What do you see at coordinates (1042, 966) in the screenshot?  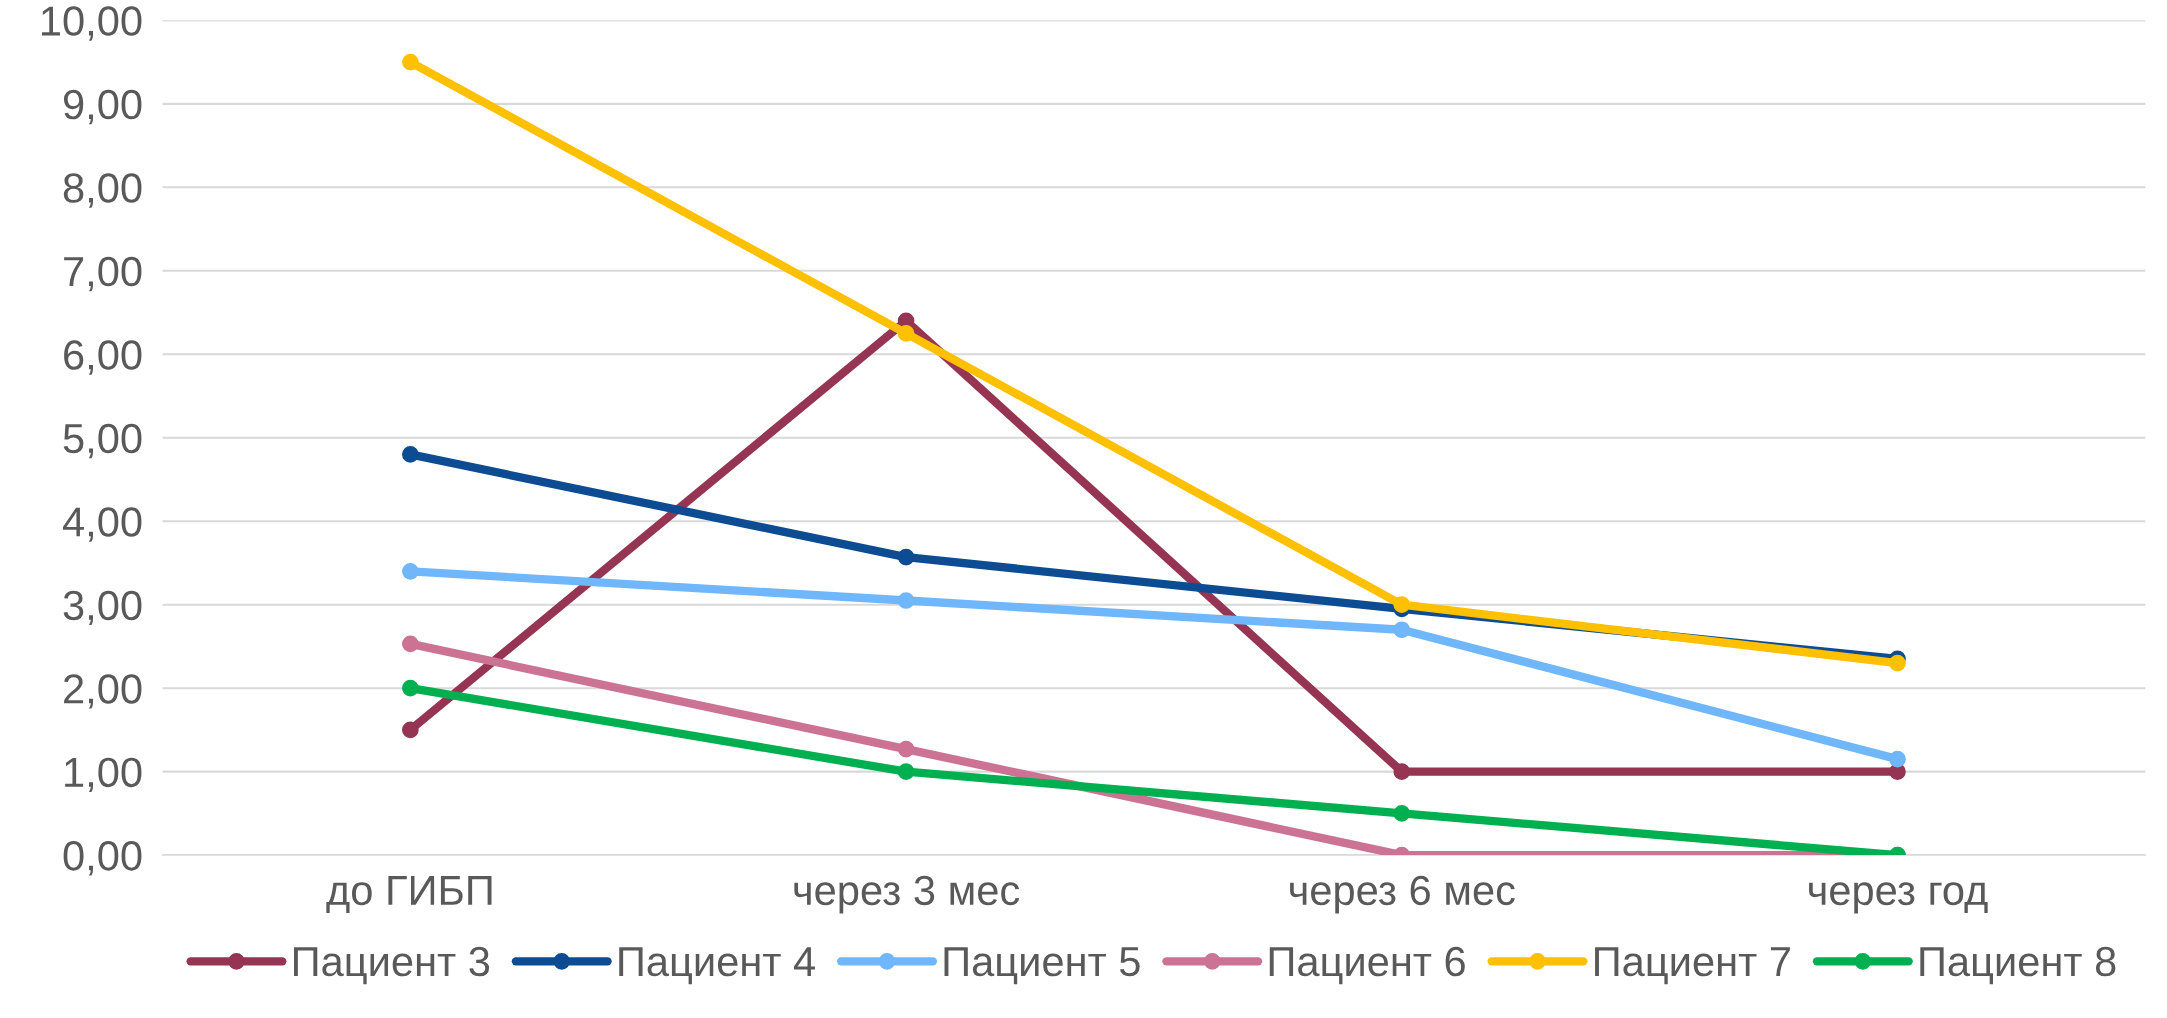 I see `legend-label: Пациент 5` at bounding box center [1042, 966].